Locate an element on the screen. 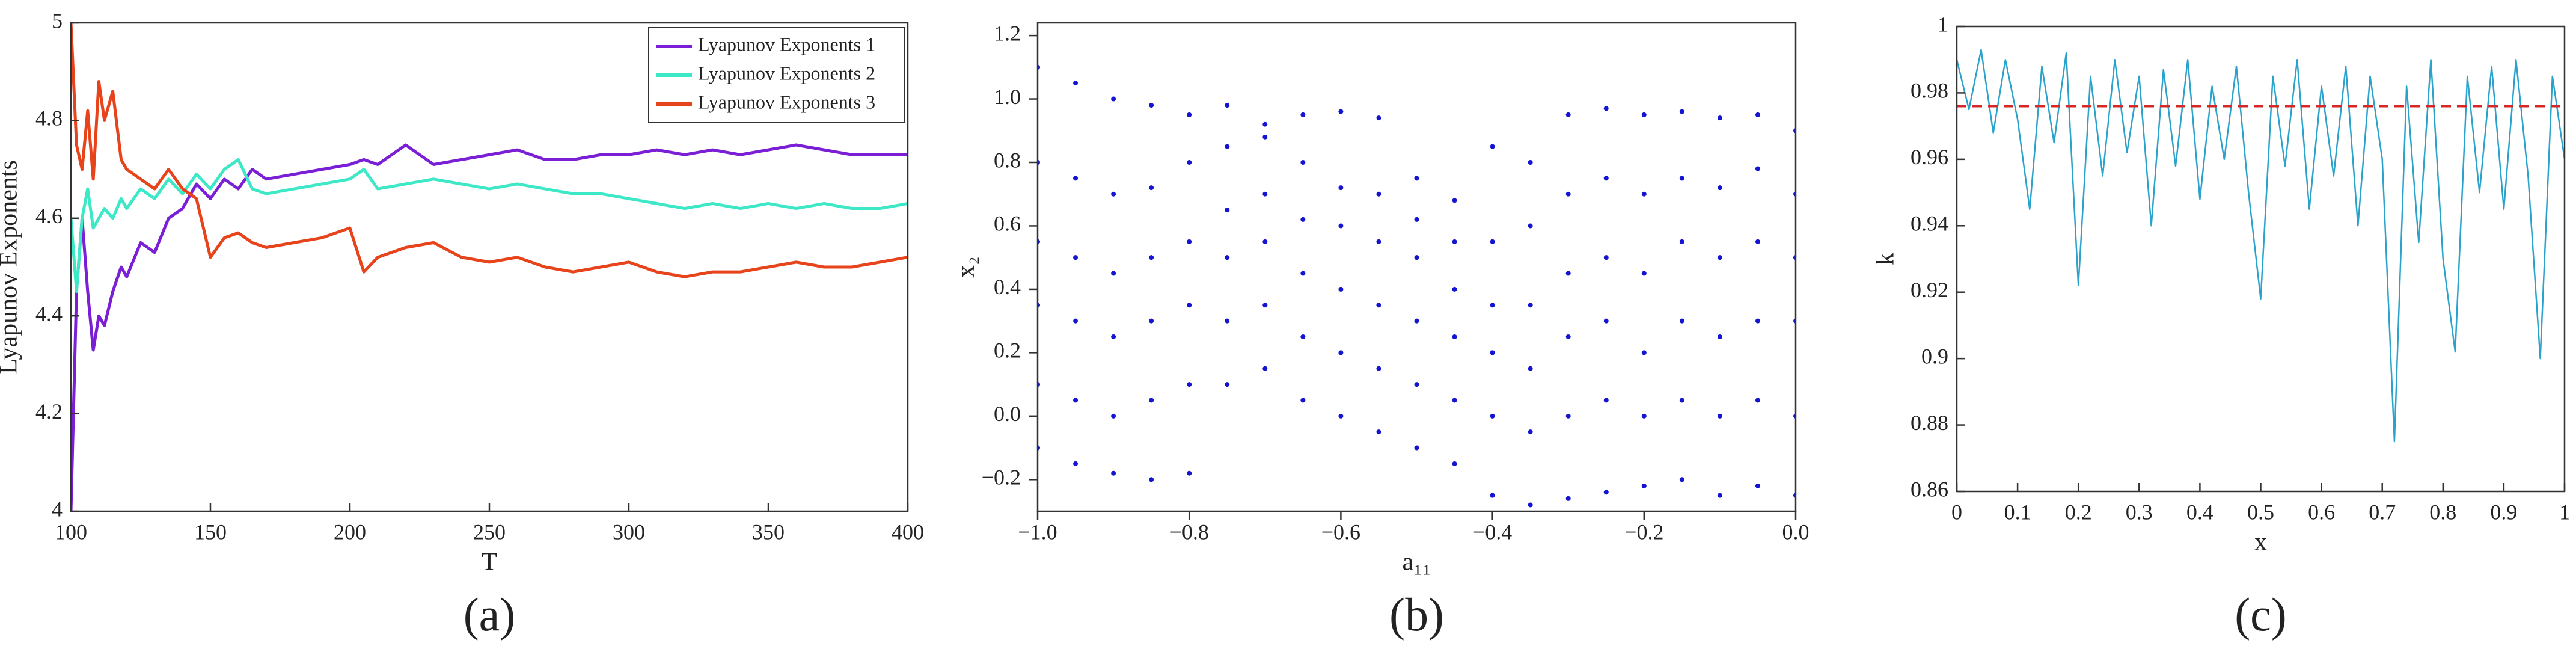  y-tick-label: 0.4 is located at coordinates (1007, 287).